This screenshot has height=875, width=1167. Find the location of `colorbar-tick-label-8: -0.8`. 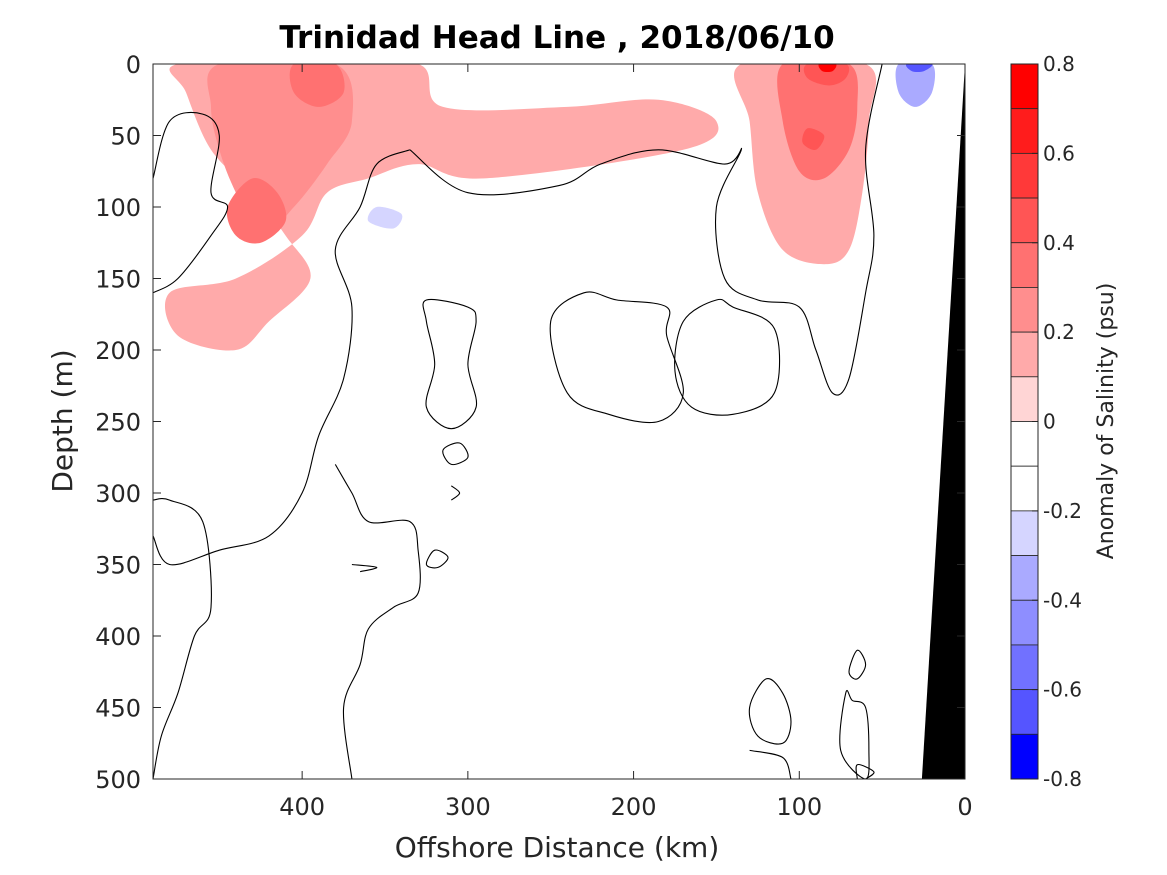

colorbar-tick-label-8: -0.8 is located at coordinates (1062, 779).